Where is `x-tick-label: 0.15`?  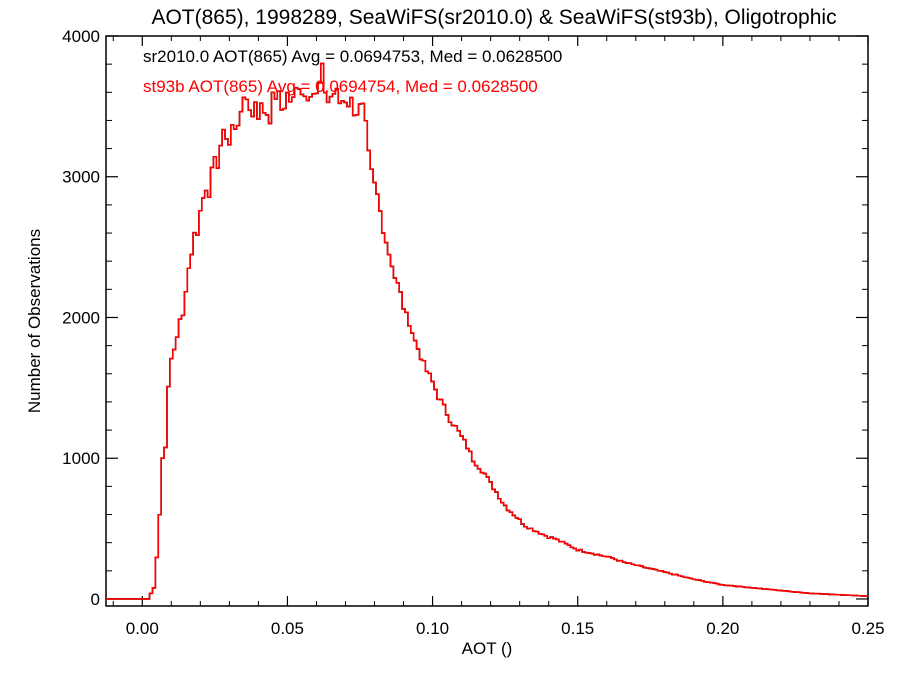
x-tick-label: 0.15 is located at coordinates (577, 628).